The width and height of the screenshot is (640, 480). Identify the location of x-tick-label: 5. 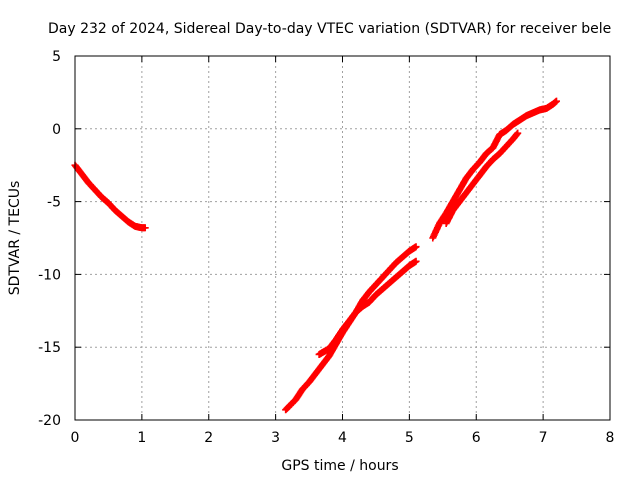
(409, 438).